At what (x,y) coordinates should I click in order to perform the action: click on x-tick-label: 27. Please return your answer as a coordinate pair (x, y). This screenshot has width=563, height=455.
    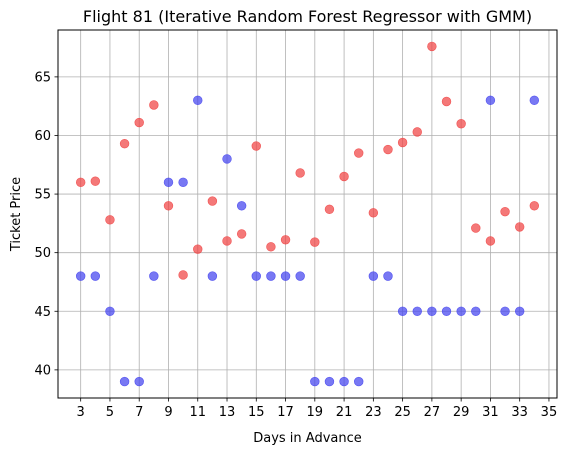
    Looking at the image, I should click on (432, 412).